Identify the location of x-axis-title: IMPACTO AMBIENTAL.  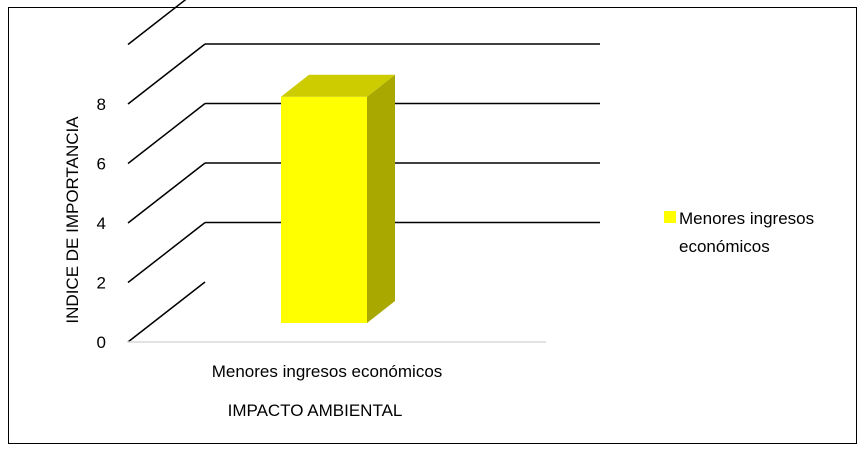
(315, 410).